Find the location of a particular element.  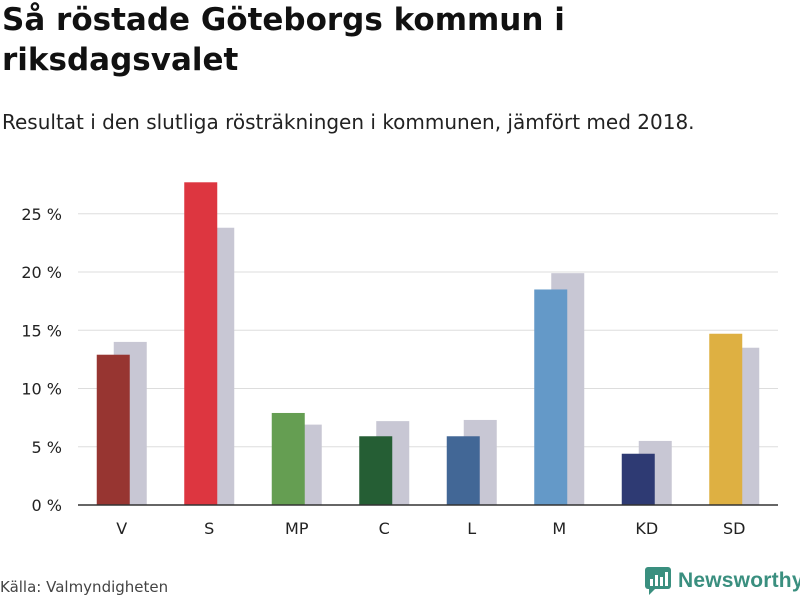

x-tick-label: S is located at coordinates (209, 528).